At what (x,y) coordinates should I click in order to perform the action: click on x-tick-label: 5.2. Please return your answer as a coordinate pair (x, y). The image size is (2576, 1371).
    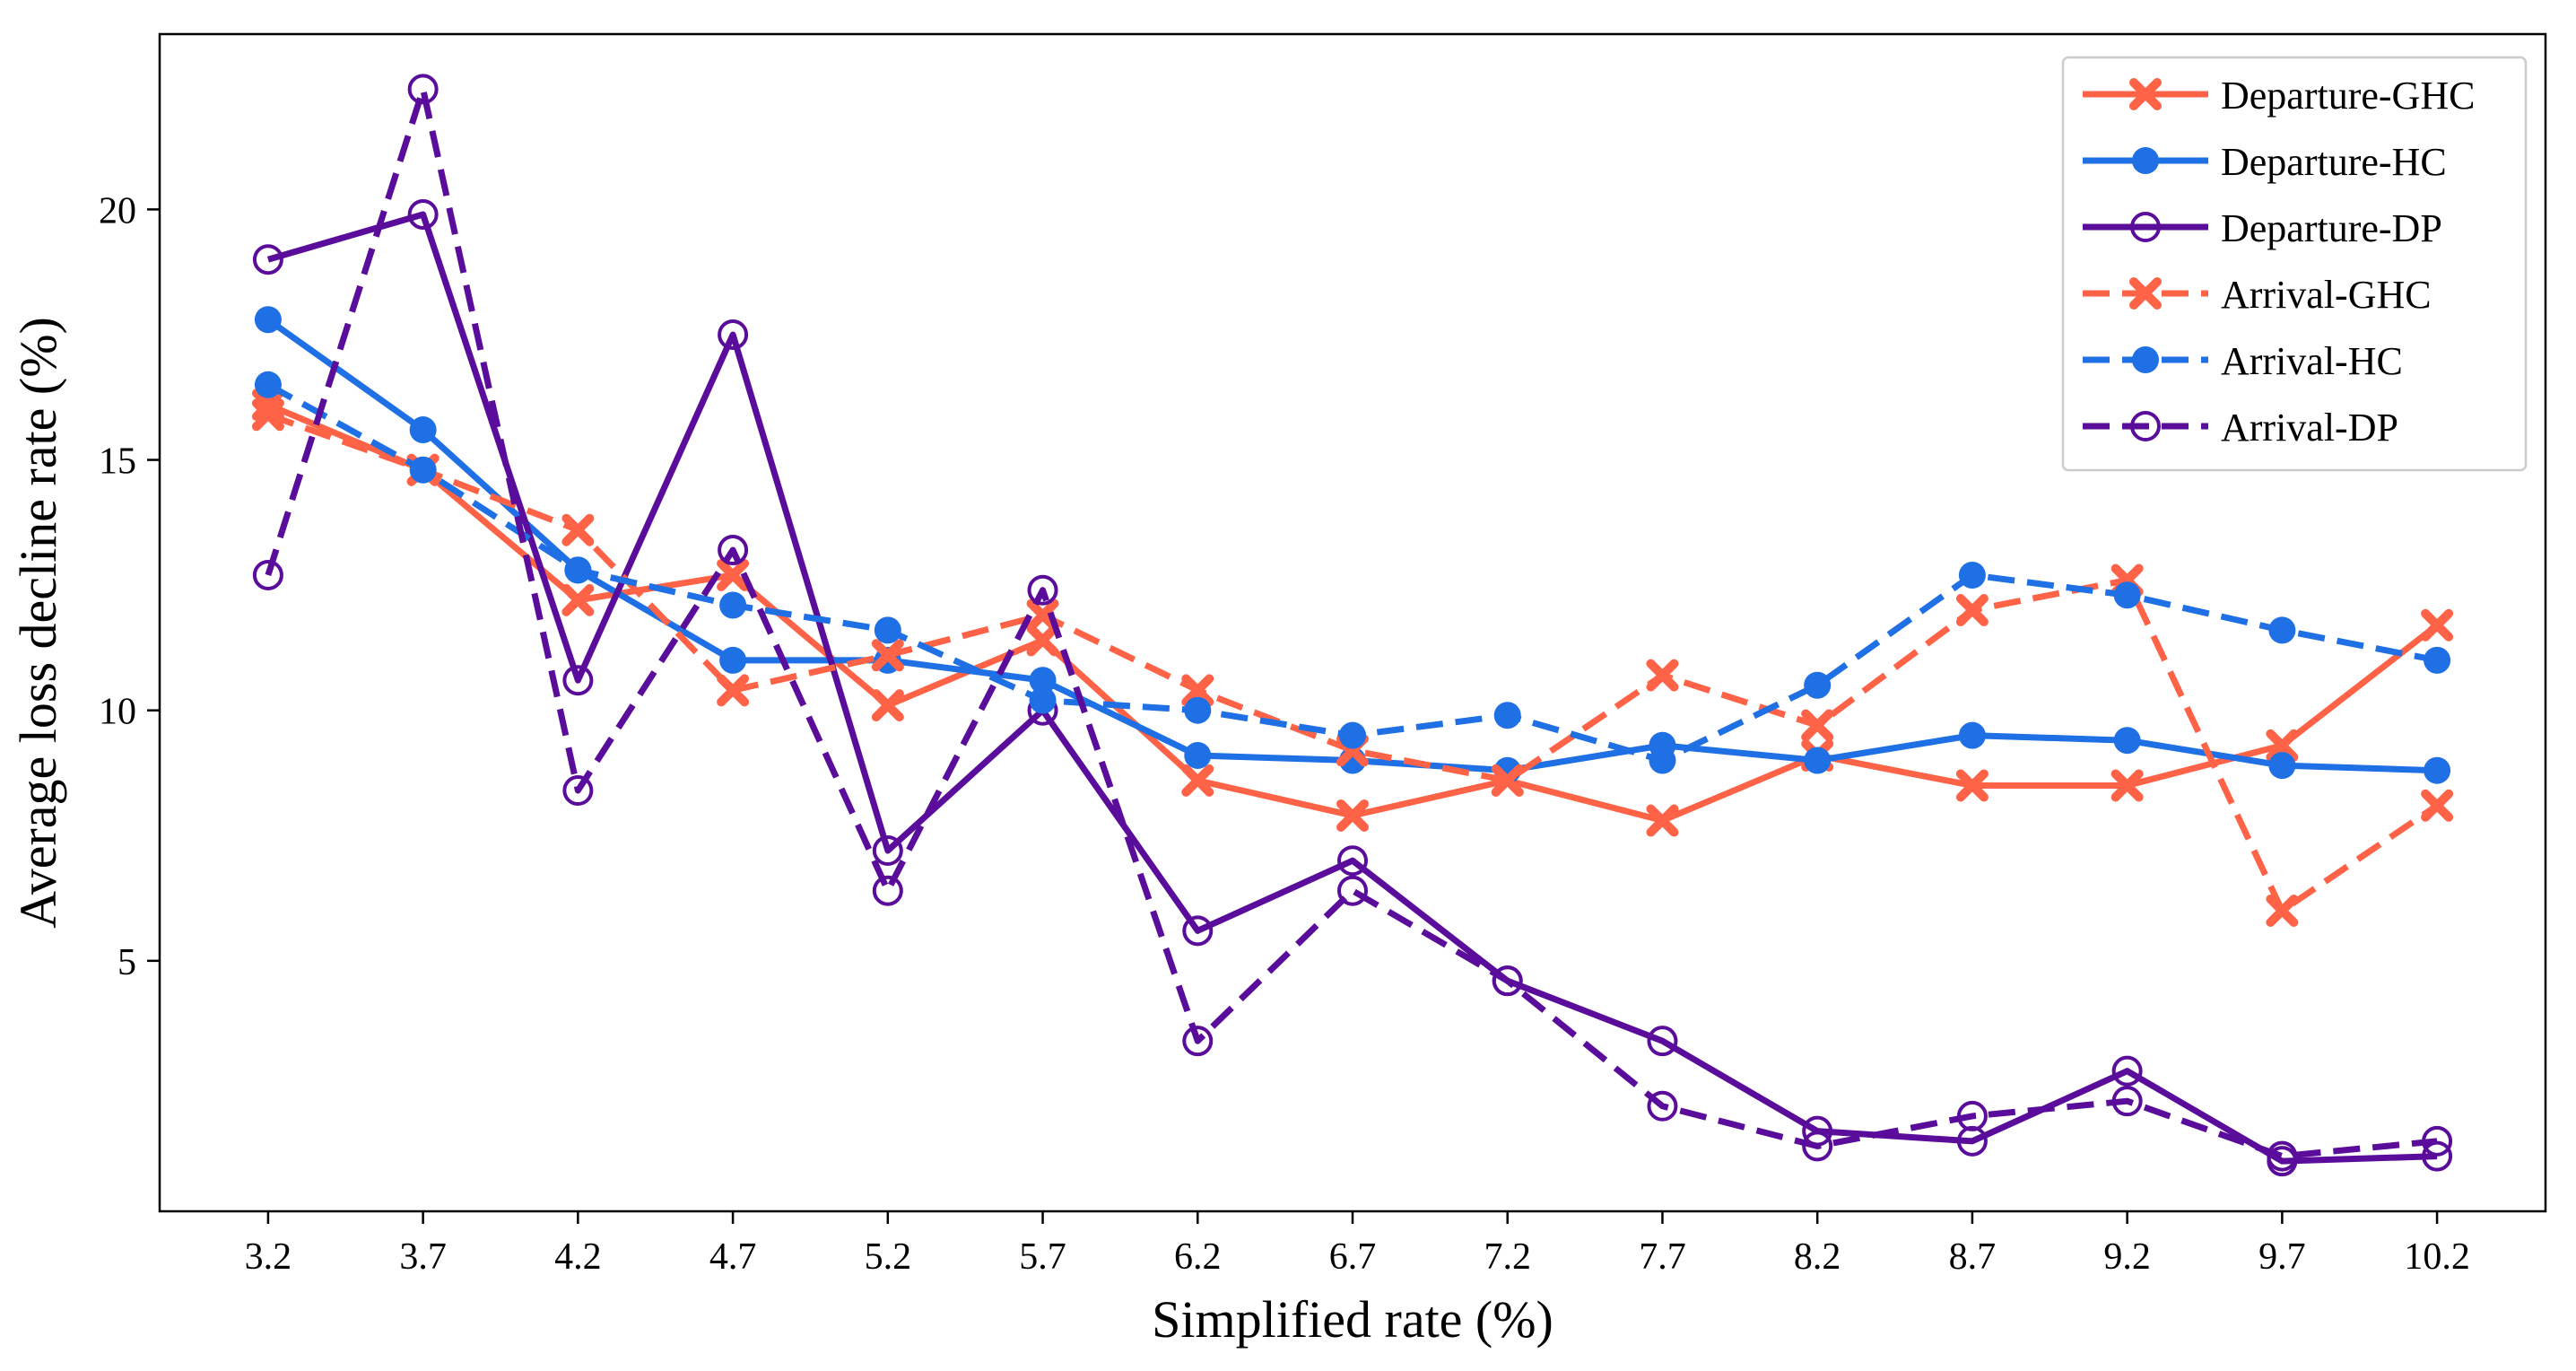
    Looking at the image, I should click on (888, 1257).